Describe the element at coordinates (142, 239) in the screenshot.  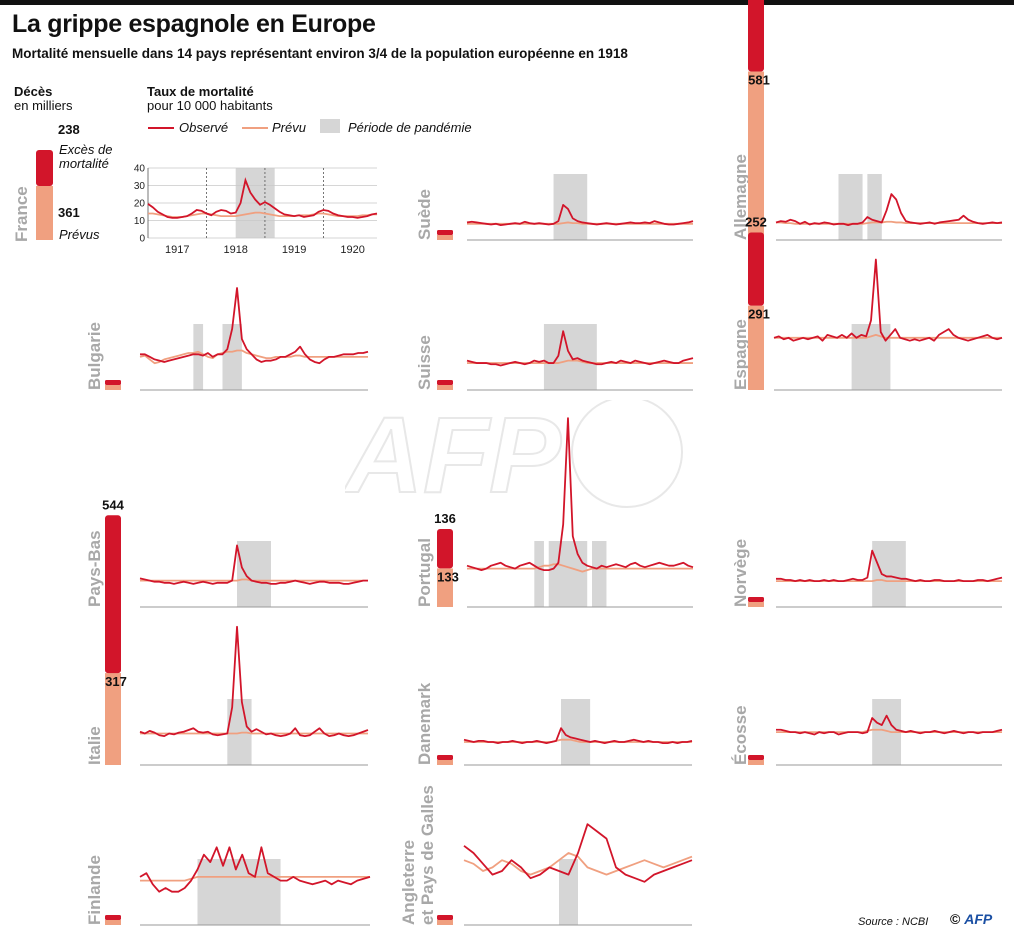
I see `y-tick-label: 0` at that location.